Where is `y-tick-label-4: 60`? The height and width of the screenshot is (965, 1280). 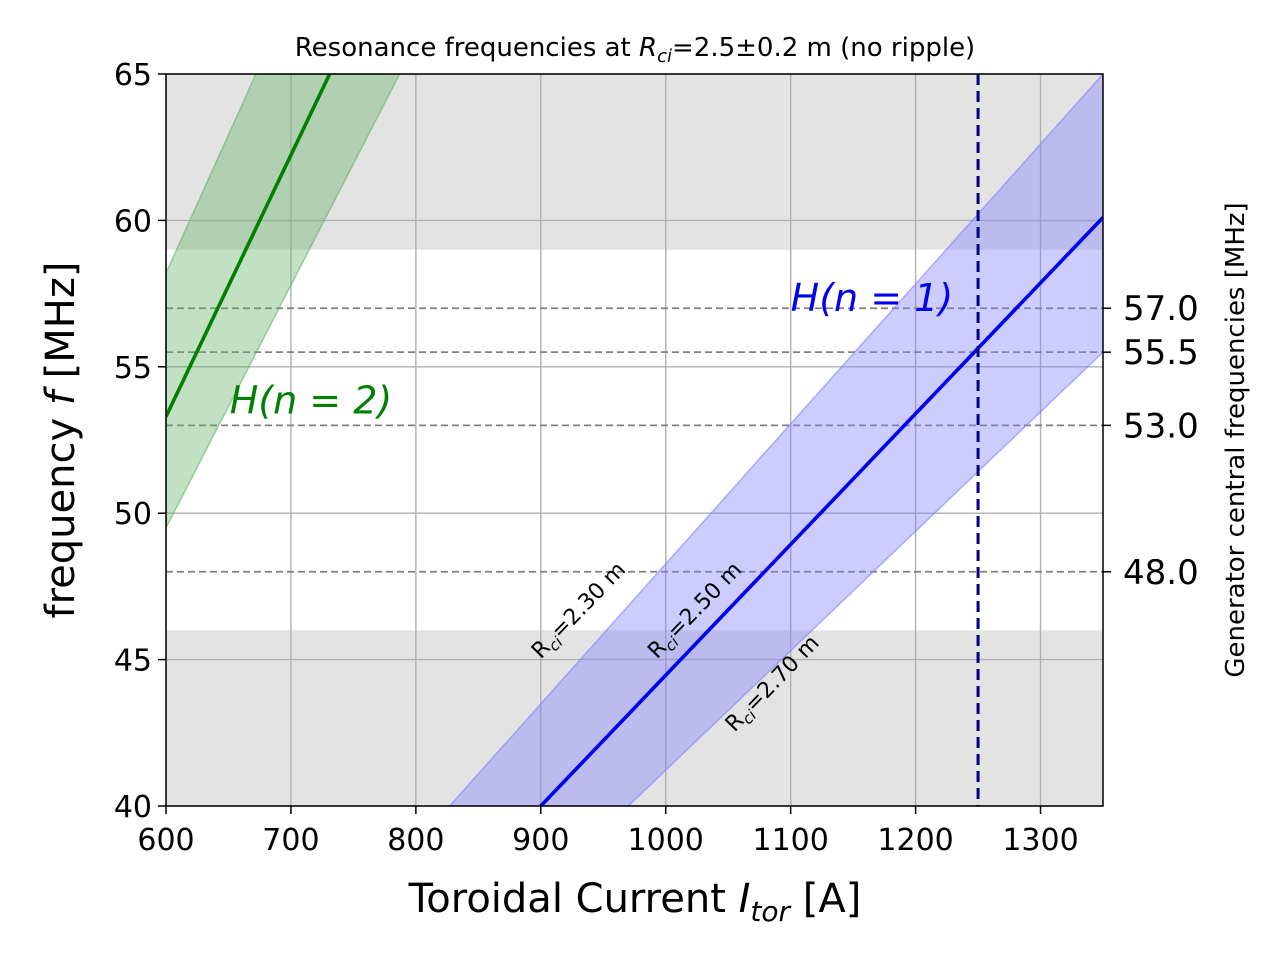
y-tick-label-4: 60 is located at coordinates (133, 221).